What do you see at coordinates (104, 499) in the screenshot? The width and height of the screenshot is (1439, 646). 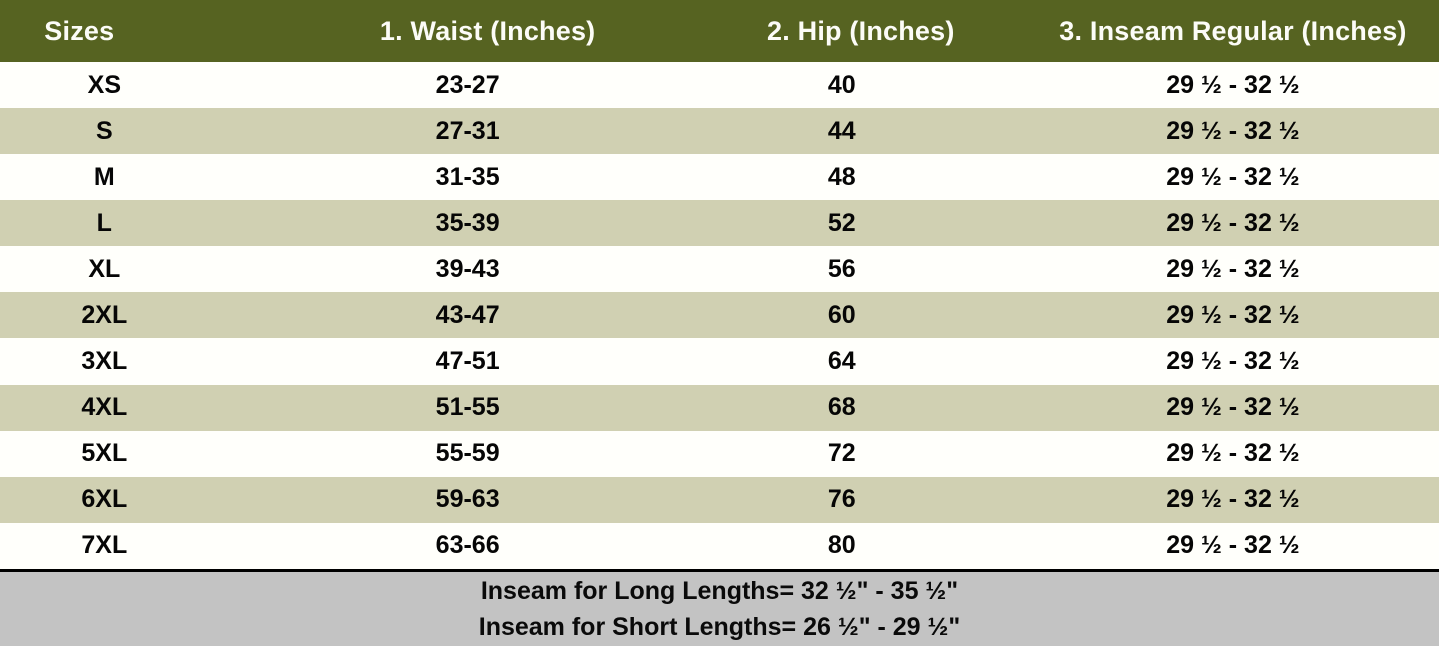 I see `size-cell: 6XL` at bounding box center [104, 499].